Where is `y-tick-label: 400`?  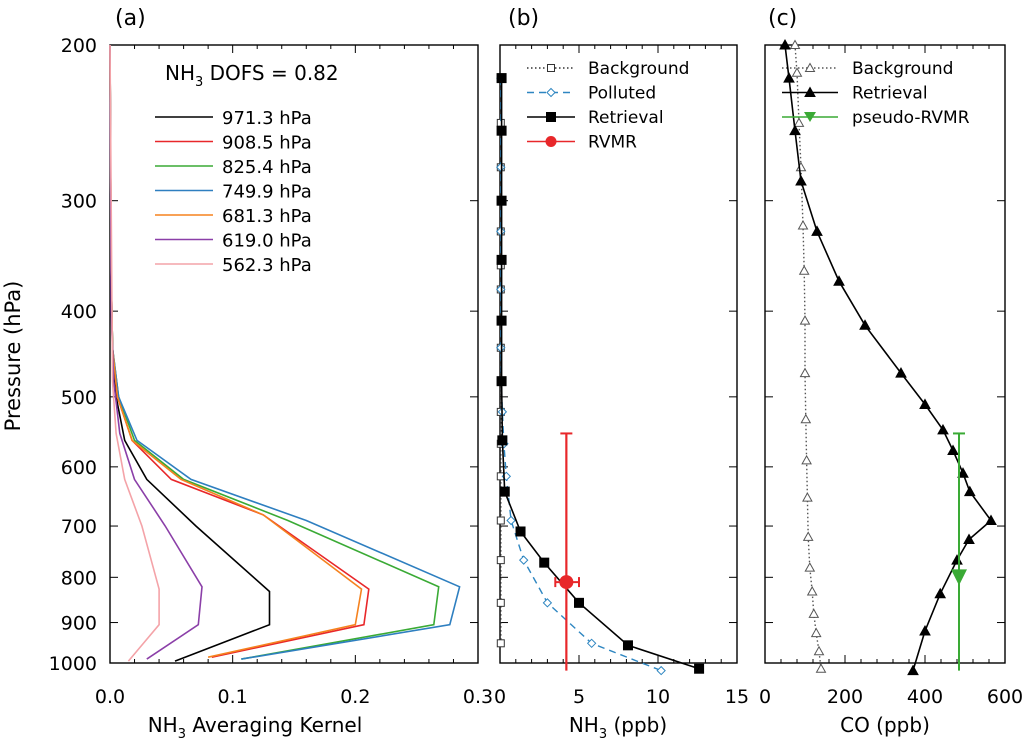
y-tick-label: 400 is located at coordinates (79, 312).